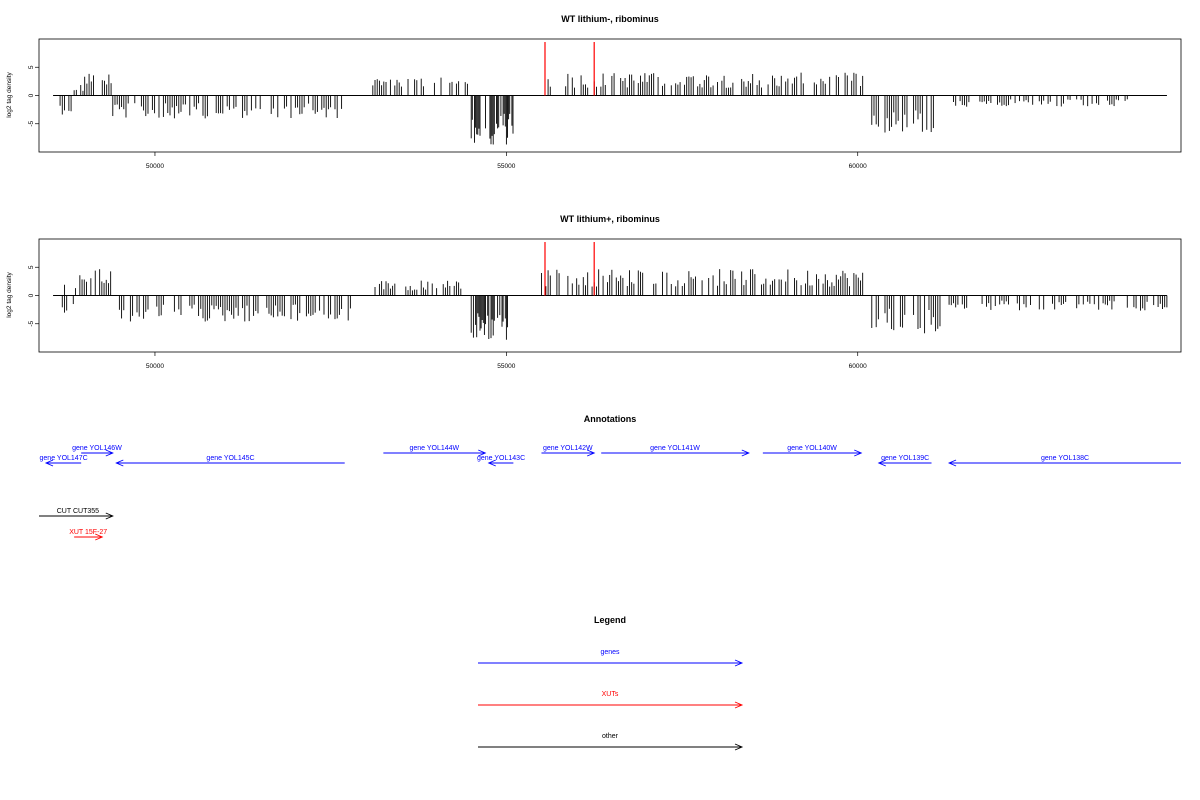 Image resolution: width=1200 pixels, height=800 pixels. Describe the element at coordinates (88, 532) in the screenshot. I see `xut-label: XUT 15F-27` at that location.